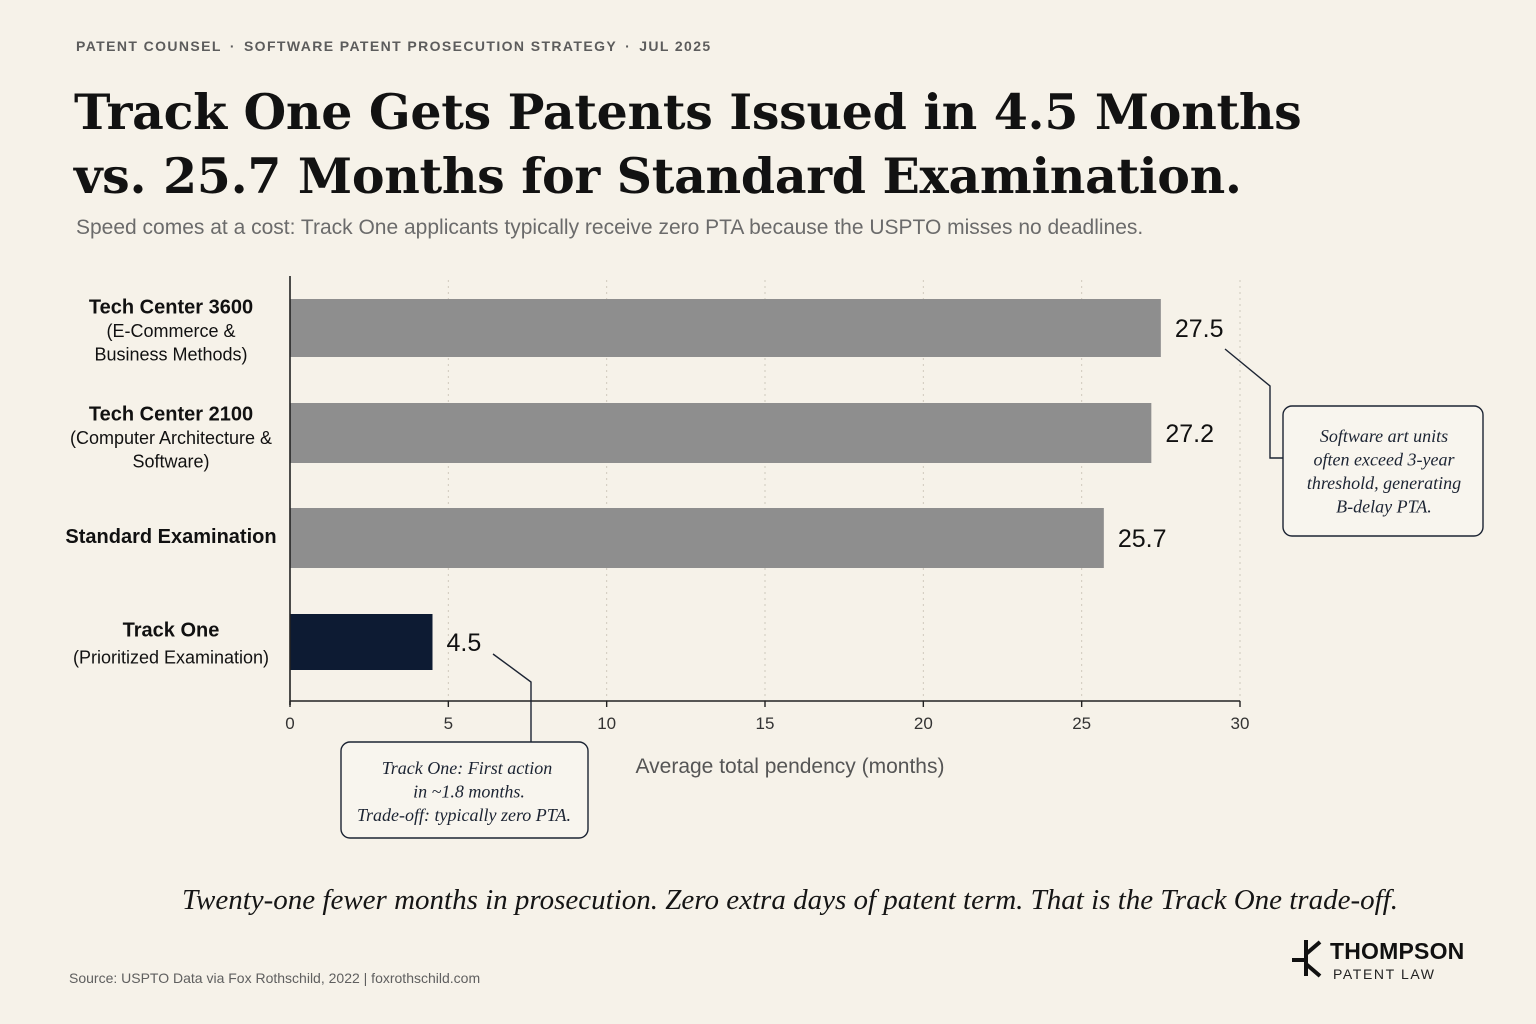  What do you see at coordinates (170, 355) in the screenshot?
I see `category-label: Business Methods)` at bounding box center [170, 355].